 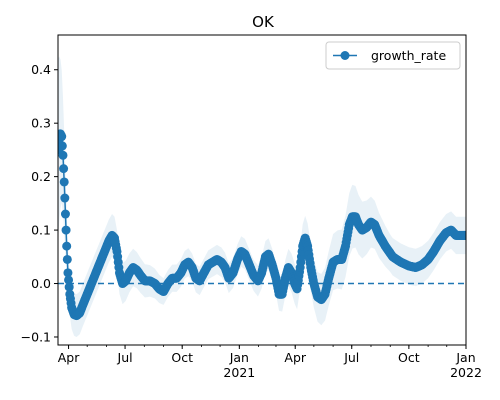 What do you see at coordinates (239, 372) in the screenshot?
I see `x-tick-year-label: 2021` at bounding box center [239, 372].